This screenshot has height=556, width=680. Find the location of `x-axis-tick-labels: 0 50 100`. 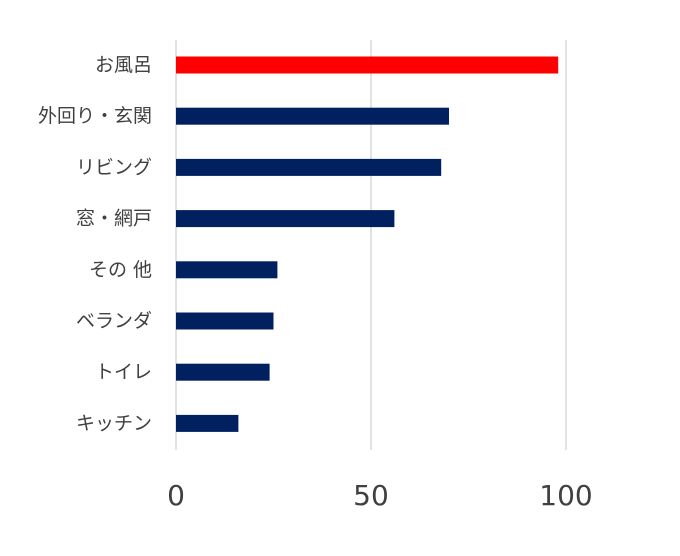

x-axis-tick-labels: 0 50 100 is located at coordinates (380, 495).